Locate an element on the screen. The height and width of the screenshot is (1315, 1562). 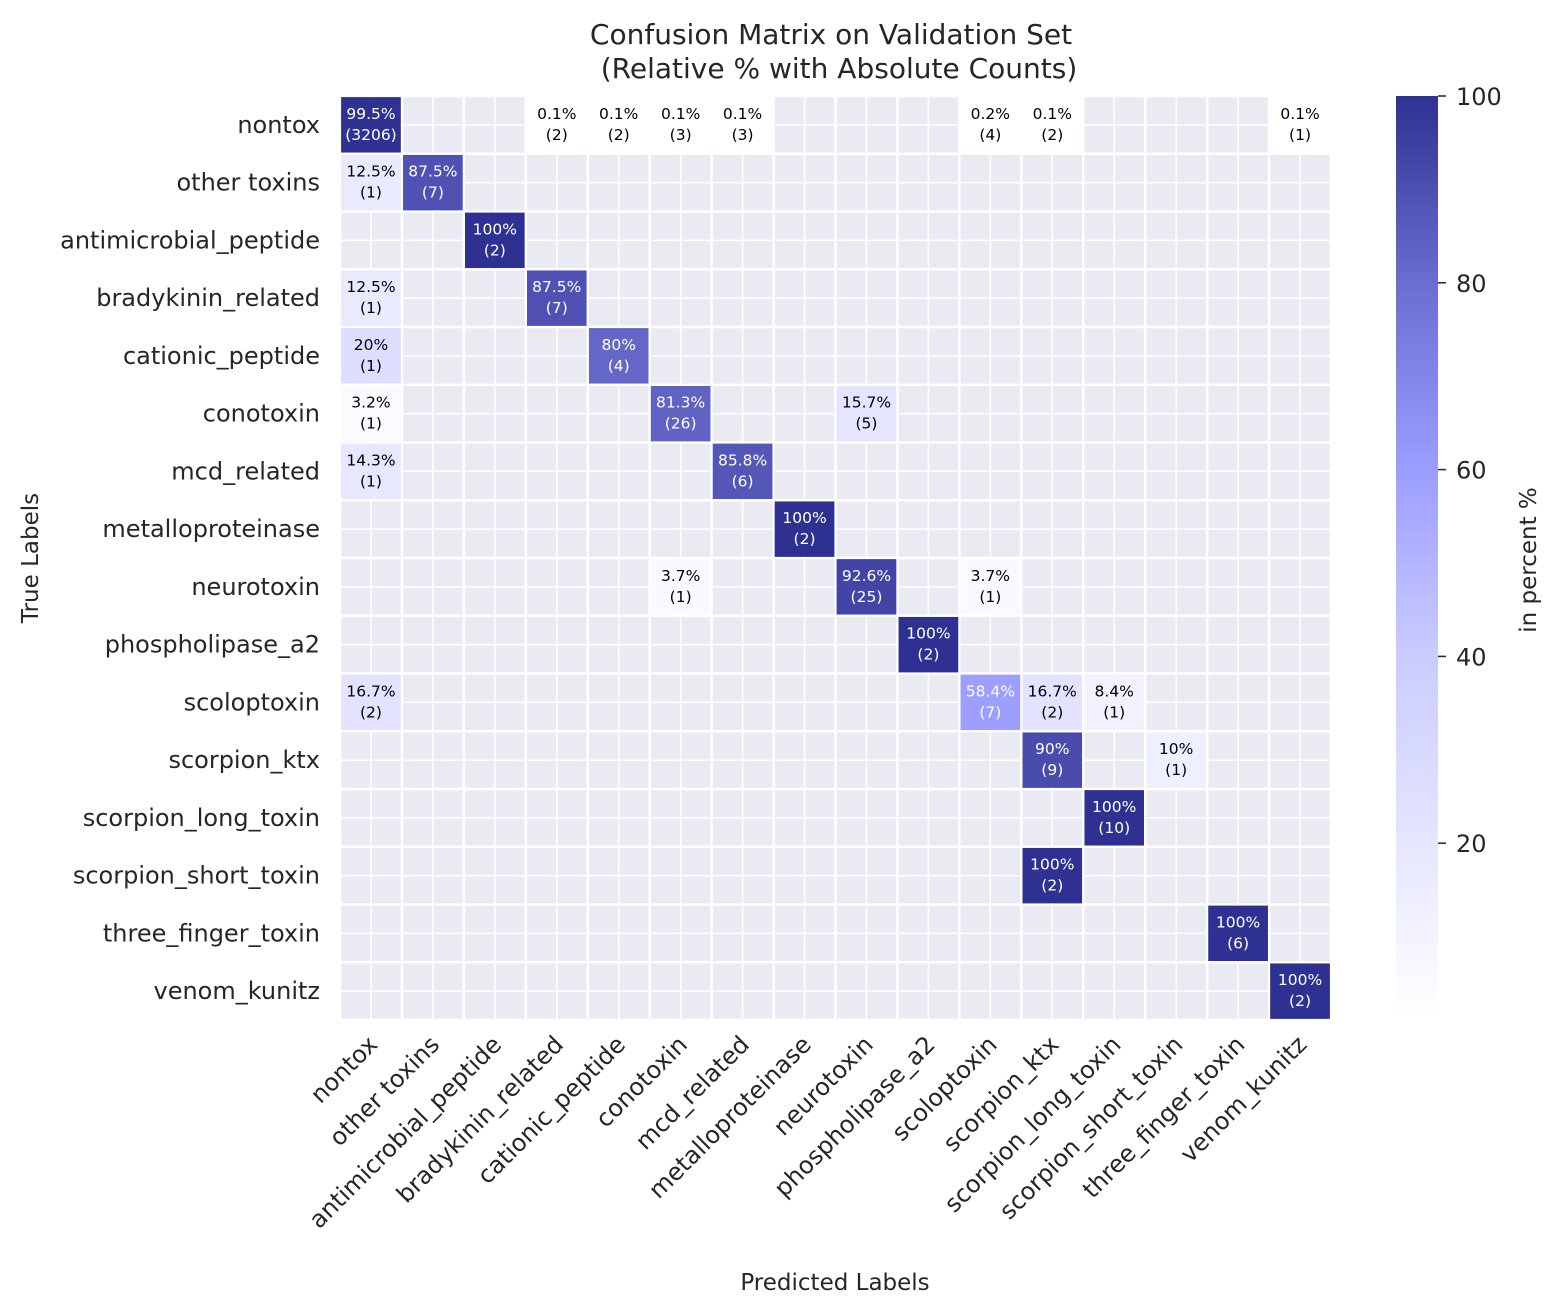
row-label: scorpion_short_toxin is located at coordinates (196, 876).